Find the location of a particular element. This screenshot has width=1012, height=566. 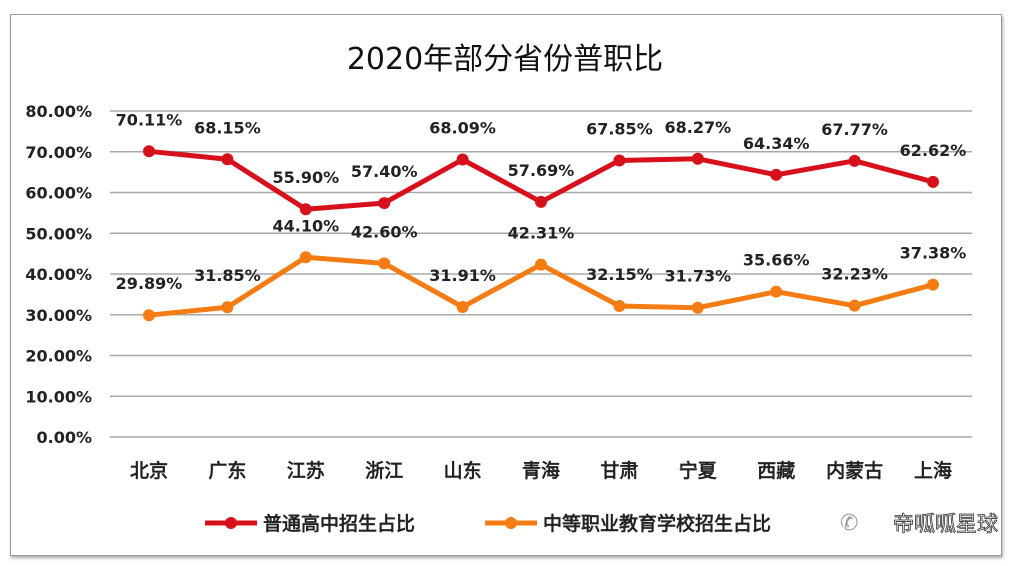

x-tick-label: 西藏 is located at coordinates (776, 470).